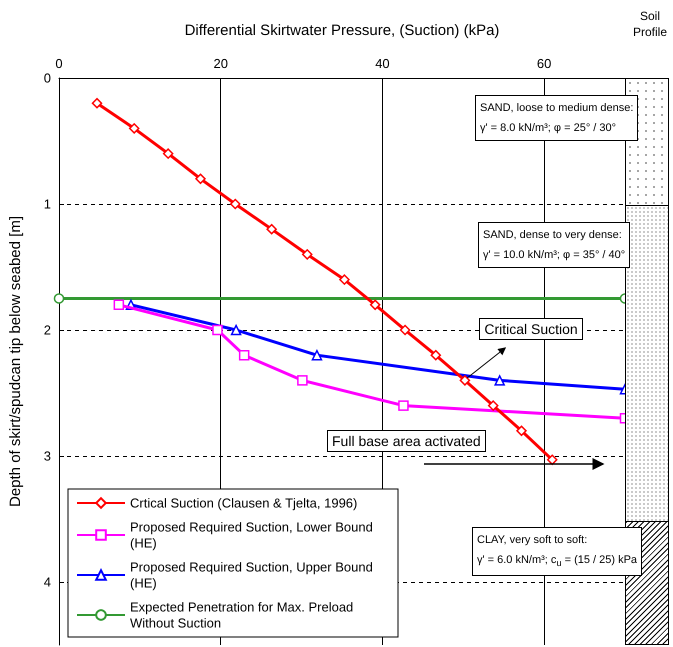 Image resolution: width=673 pixels, height=647 pixels. I want to click on annotation: Critical Suction, so click(531, 329).